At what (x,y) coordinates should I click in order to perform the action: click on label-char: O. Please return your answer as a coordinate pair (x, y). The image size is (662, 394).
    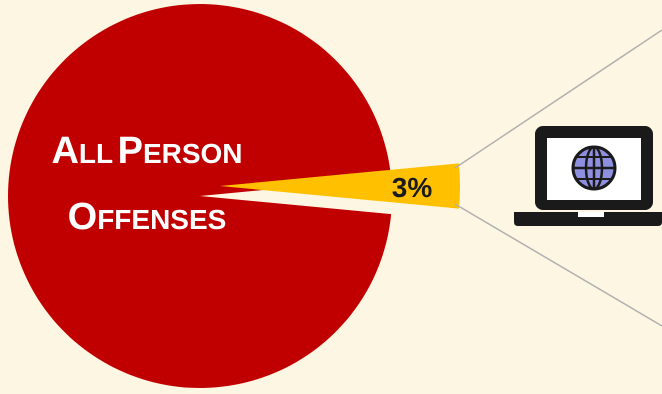
    Looking at the image, I should click on (82, 217).